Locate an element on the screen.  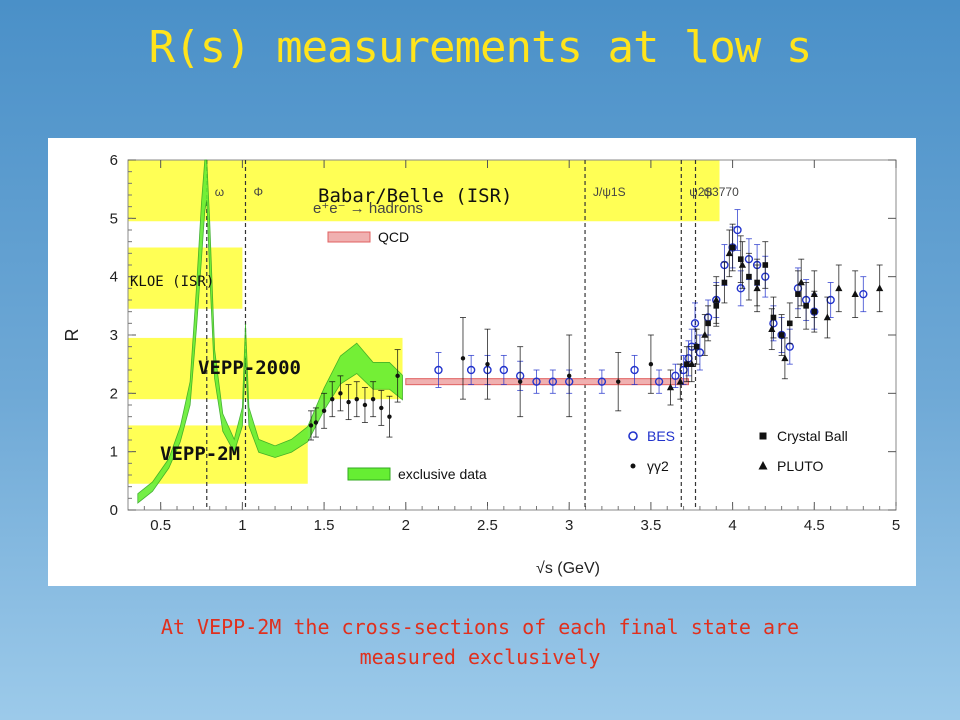
y-tick-label: 2 is located at coordinates (114, 393).